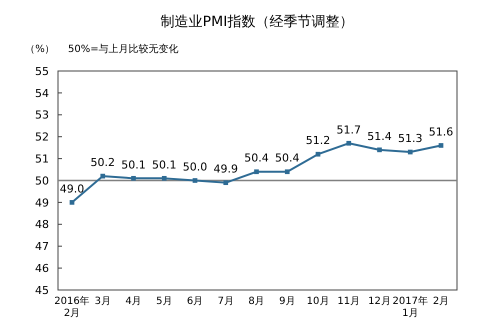 Image resolution: width=494 pixels, height=333 pixels. I want to click on data-label: 51.2, so click(318, 141).